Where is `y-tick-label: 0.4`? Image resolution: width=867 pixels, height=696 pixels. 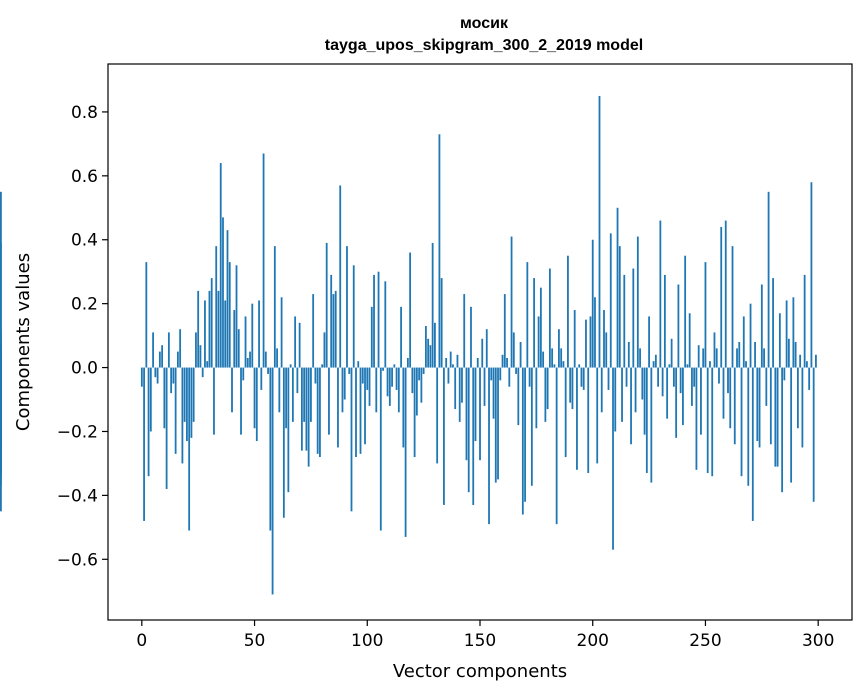
y-tick-label: 0.4 is located at coordinates (84, 241).